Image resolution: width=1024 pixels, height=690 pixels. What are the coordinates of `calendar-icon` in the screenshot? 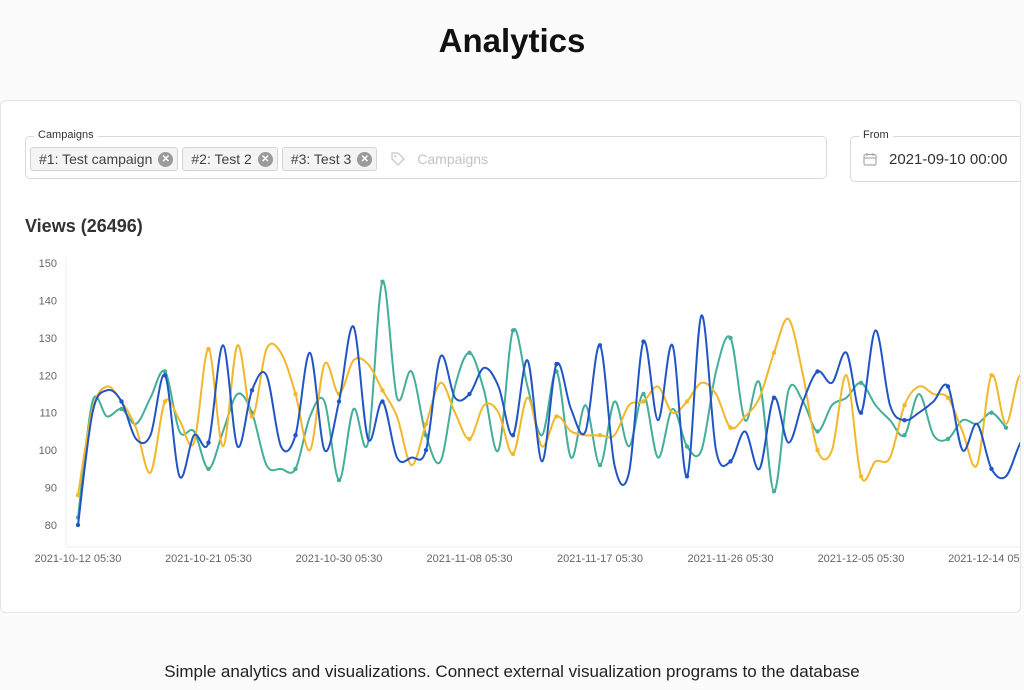 It's located at (870, 159).